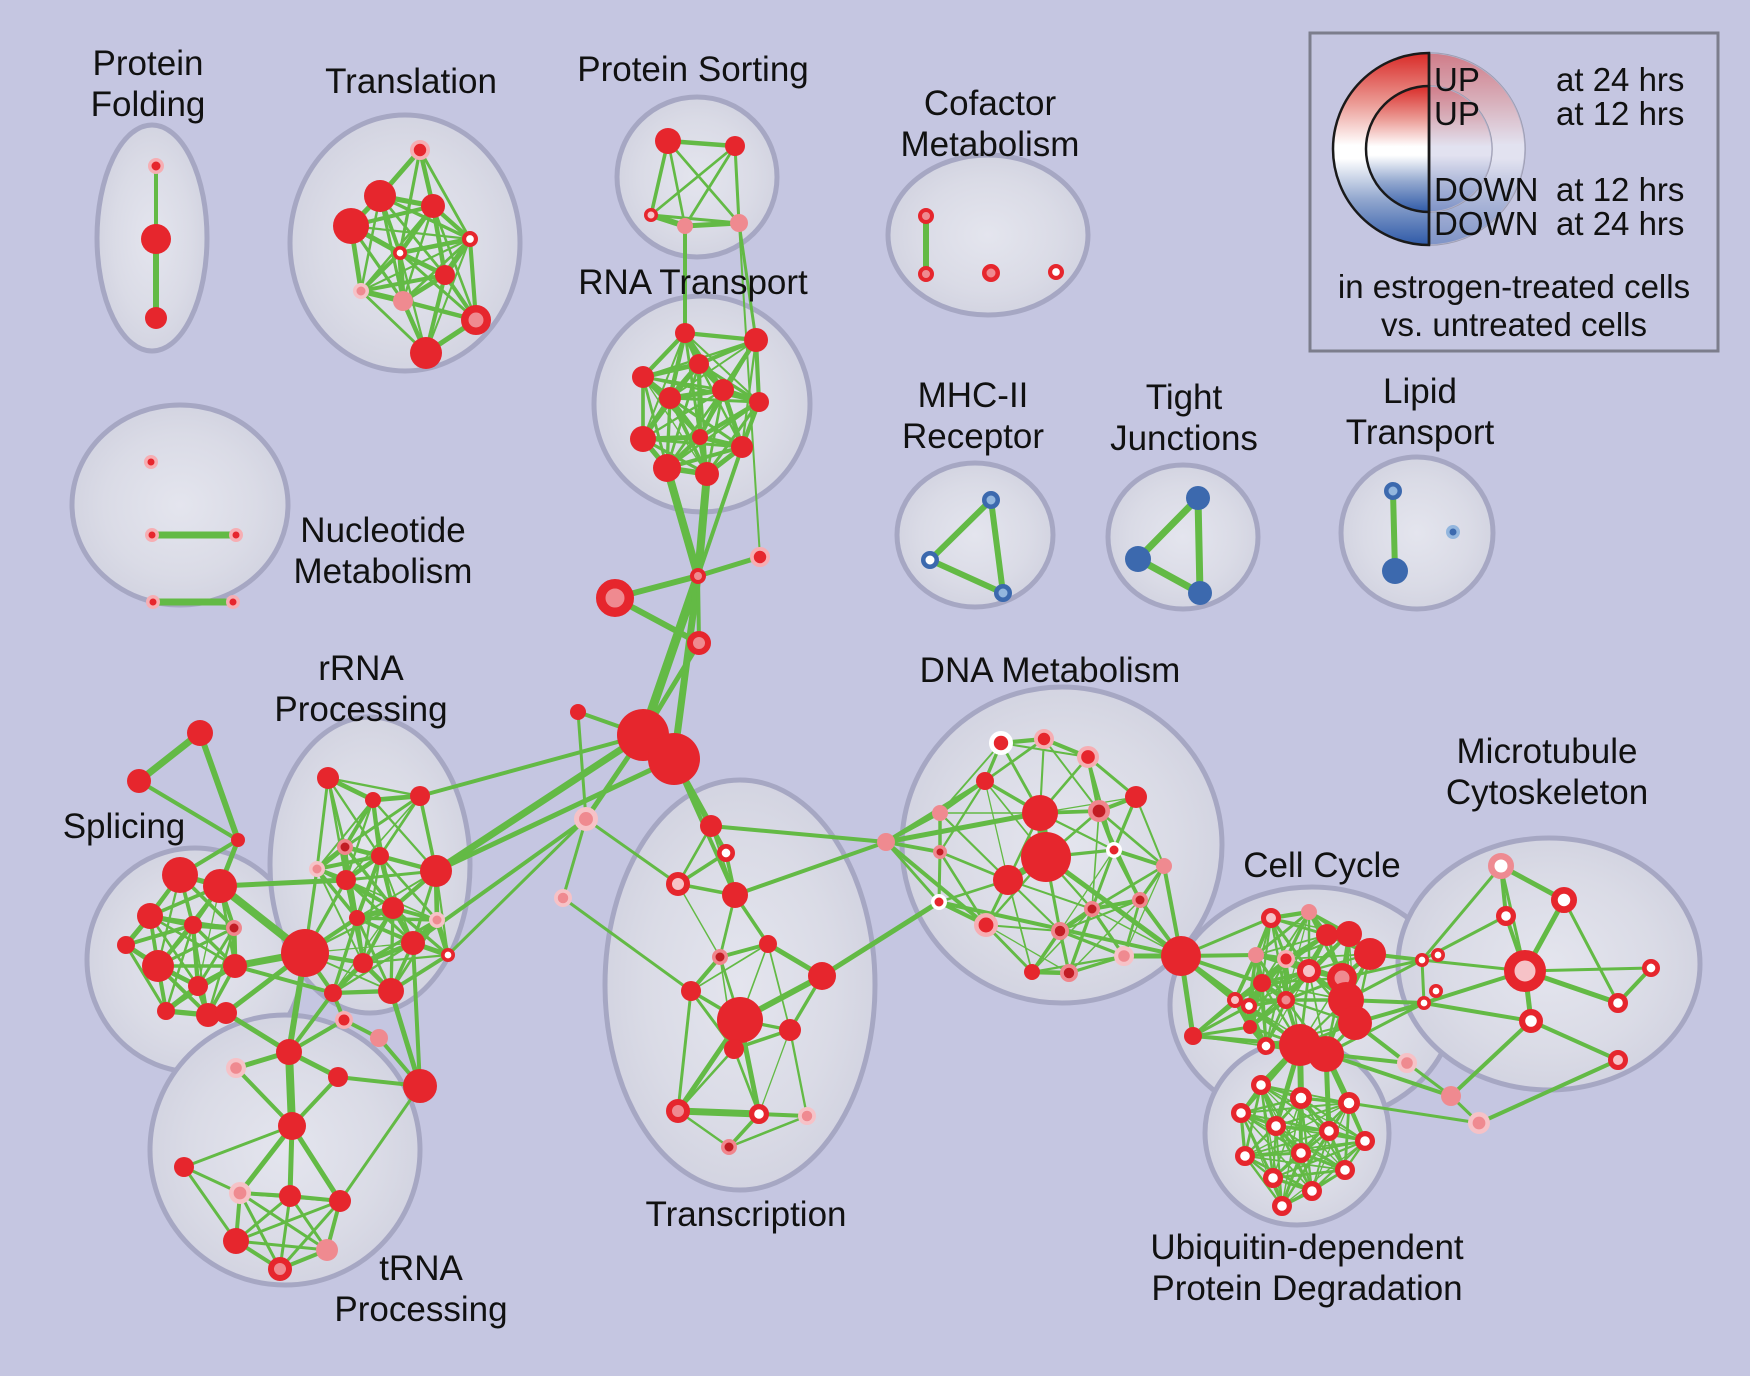 The image size is (1750, 1376). What do you see at coordinates (1423, 1003) in the screenshot?
I see `gene-node-w2` at bounding box center [1423, 1003].